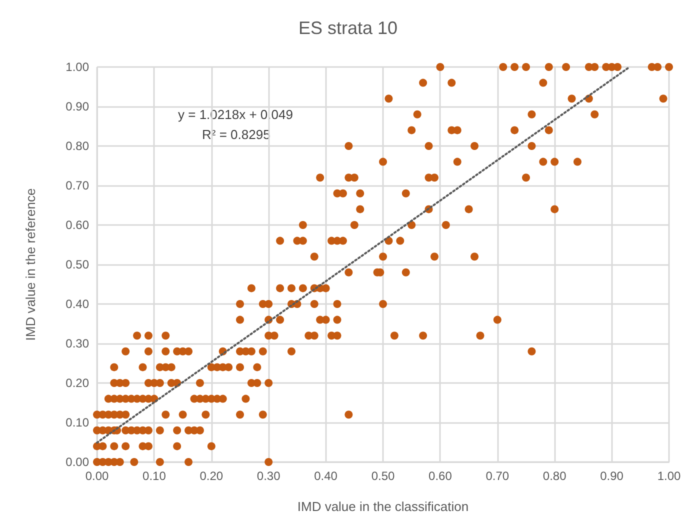  What do you see at coordinates (669, 476) in the screenshot?
I see `x-tick-label: 1.00` at bounding box center [669, 476].